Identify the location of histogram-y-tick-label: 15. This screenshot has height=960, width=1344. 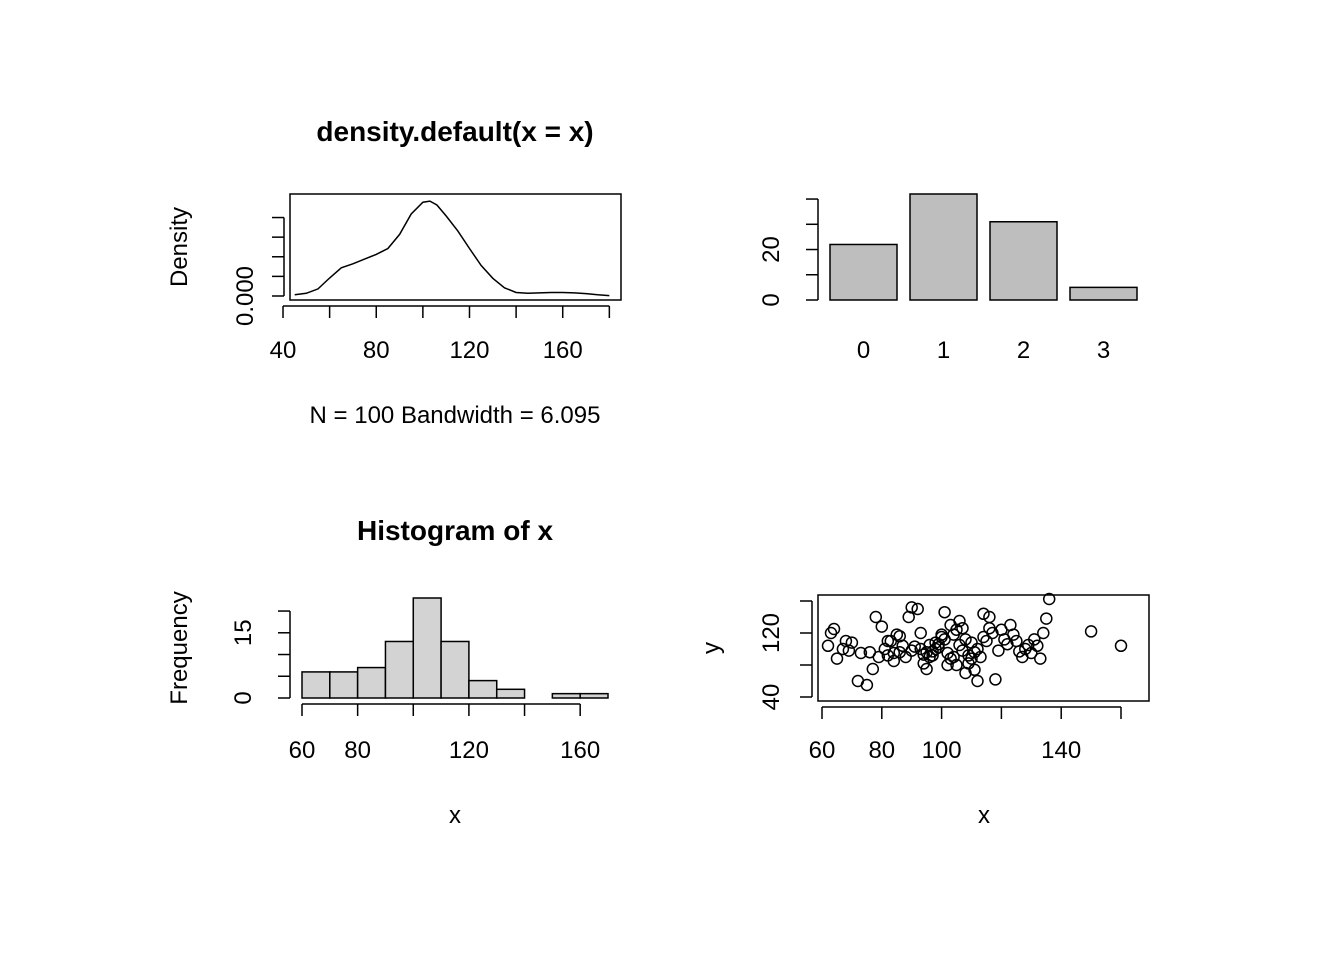
(243, 632).